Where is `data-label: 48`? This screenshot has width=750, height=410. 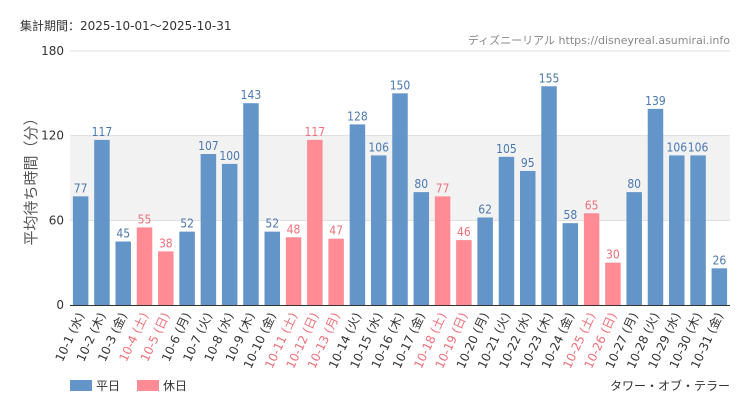
data-label: 48 is located at coordinates (294, 229).